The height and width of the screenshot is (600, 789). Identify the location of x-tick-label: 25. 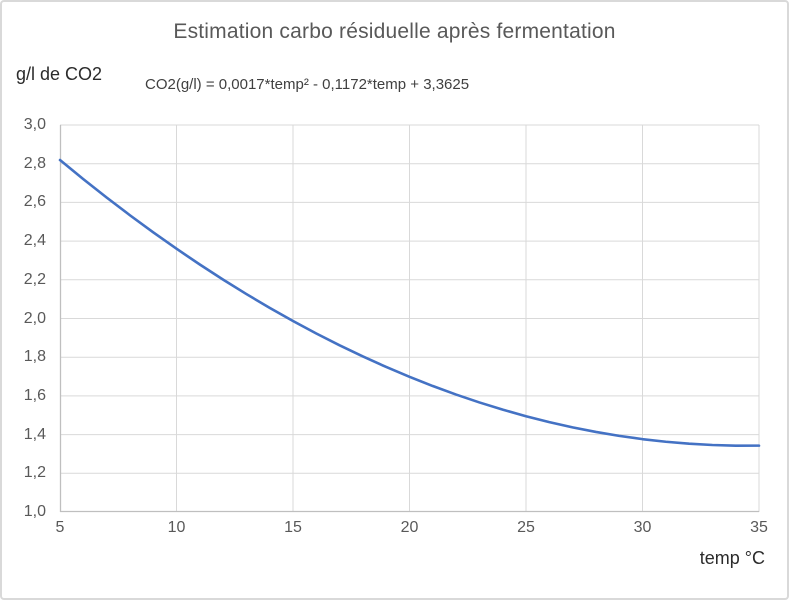
(526, 527).